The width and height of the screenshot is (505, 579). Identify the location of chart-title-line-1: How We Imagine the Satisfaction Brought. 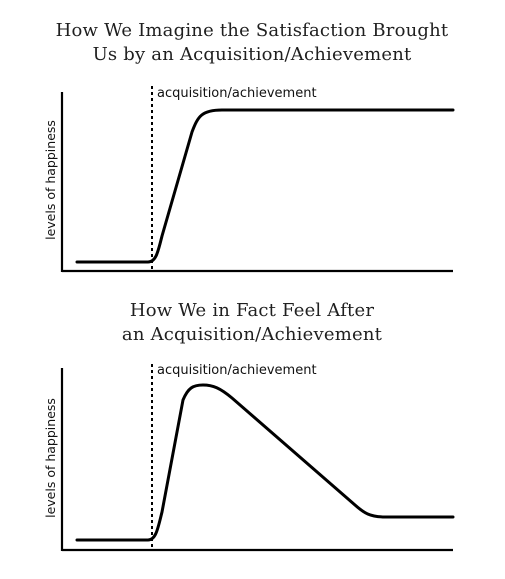
(252, 30).